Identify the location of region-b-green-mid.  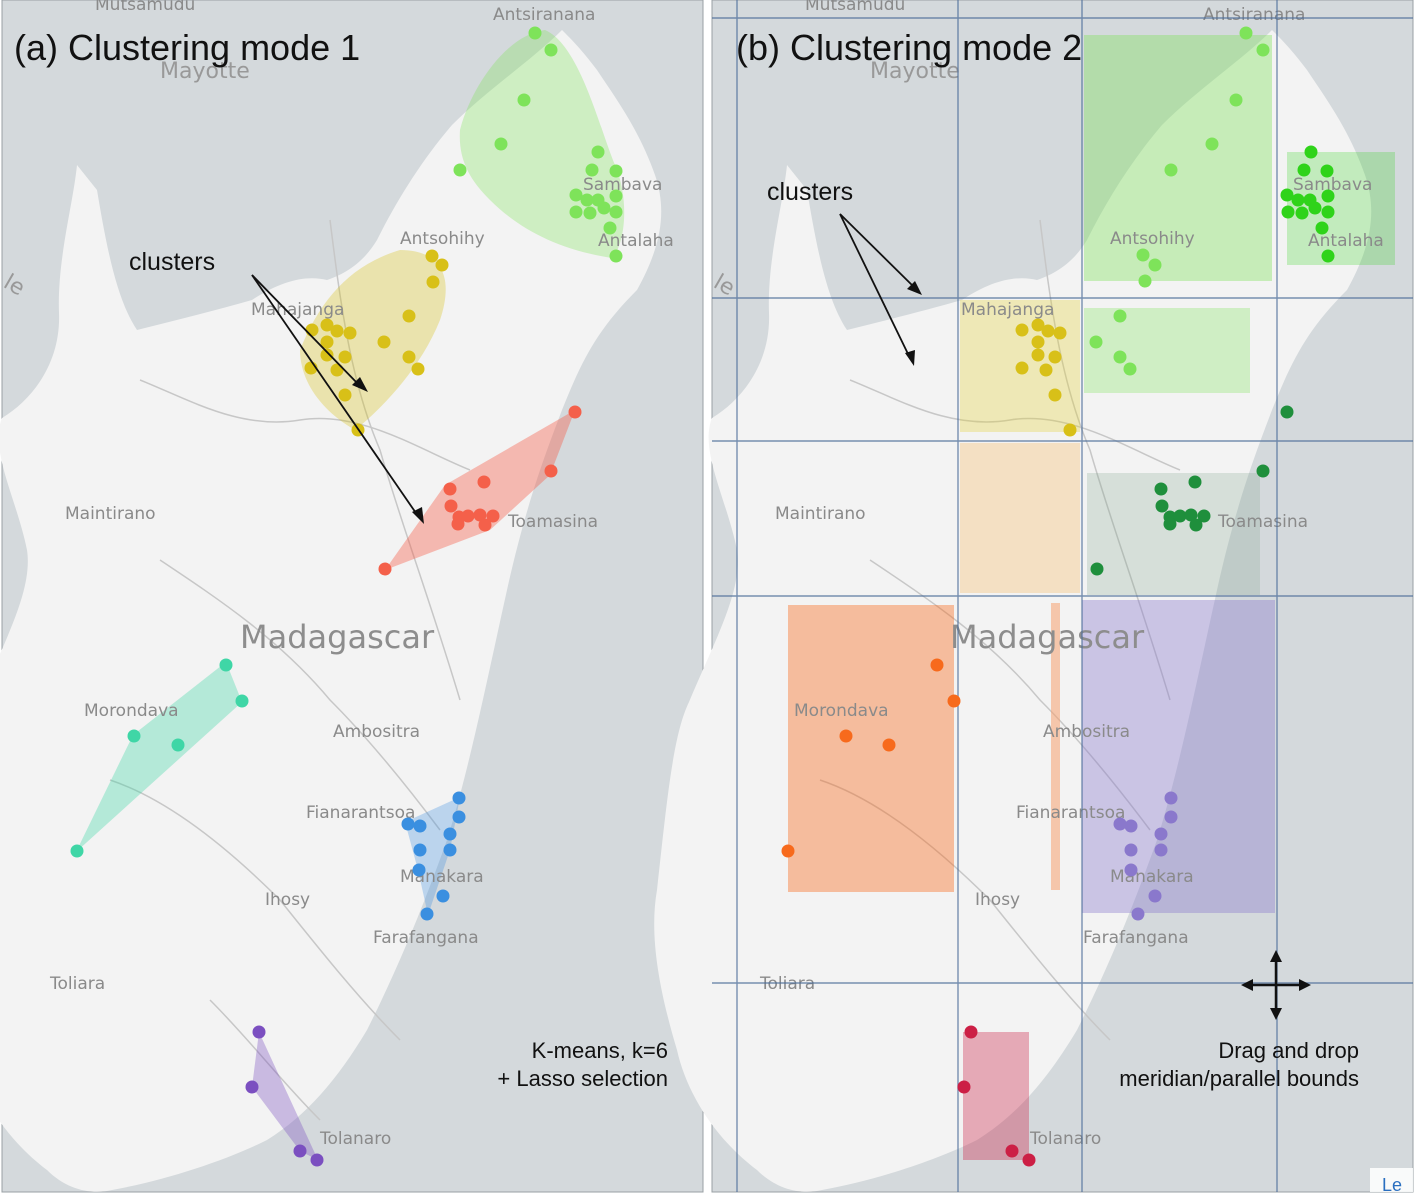
(1167, 350).